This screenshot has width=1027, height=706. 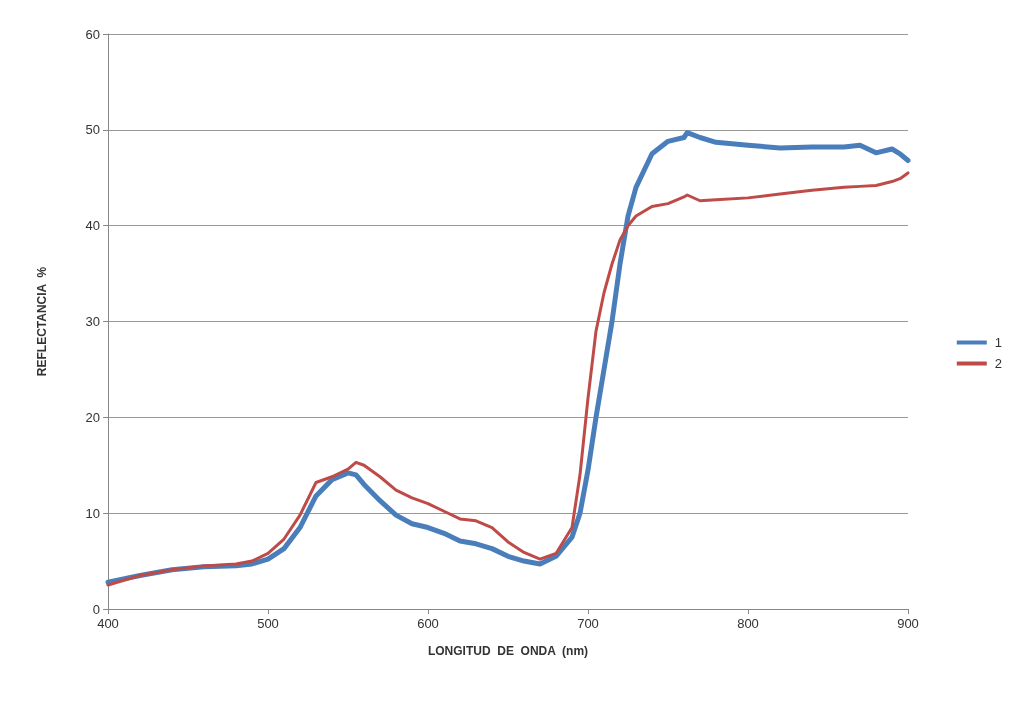 I want to click on x-tick-label: 900, so click(x=908, y=623).